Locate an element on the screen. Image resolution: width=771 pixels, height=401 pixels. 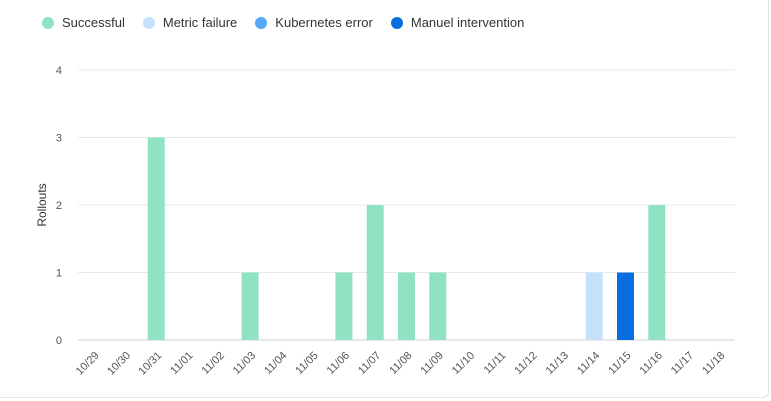
legend-item-metric-failure: Metric failure is located at coordinates (190, 22).